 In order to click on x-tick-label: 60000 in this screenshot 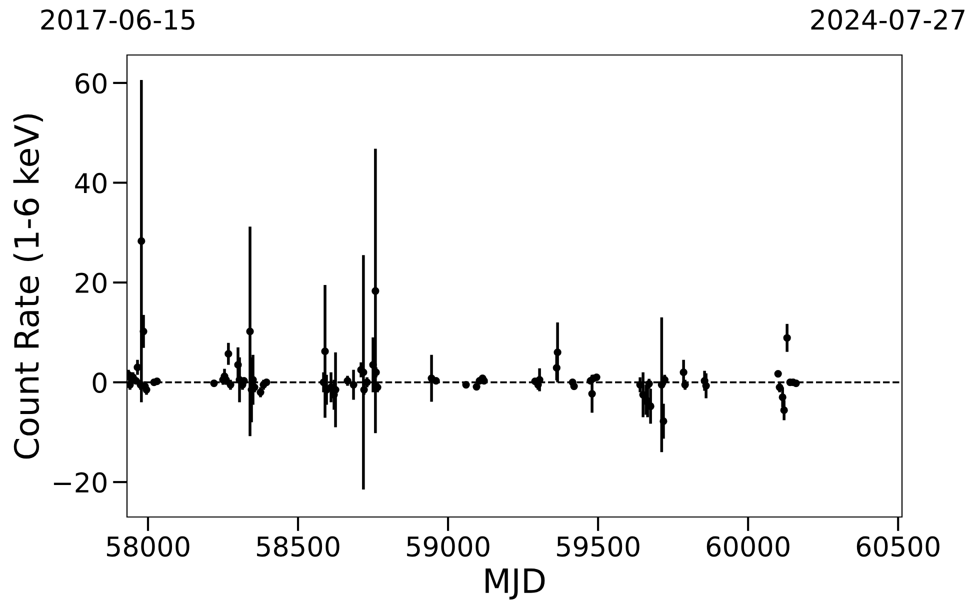, I will do `click(748, 546)`.